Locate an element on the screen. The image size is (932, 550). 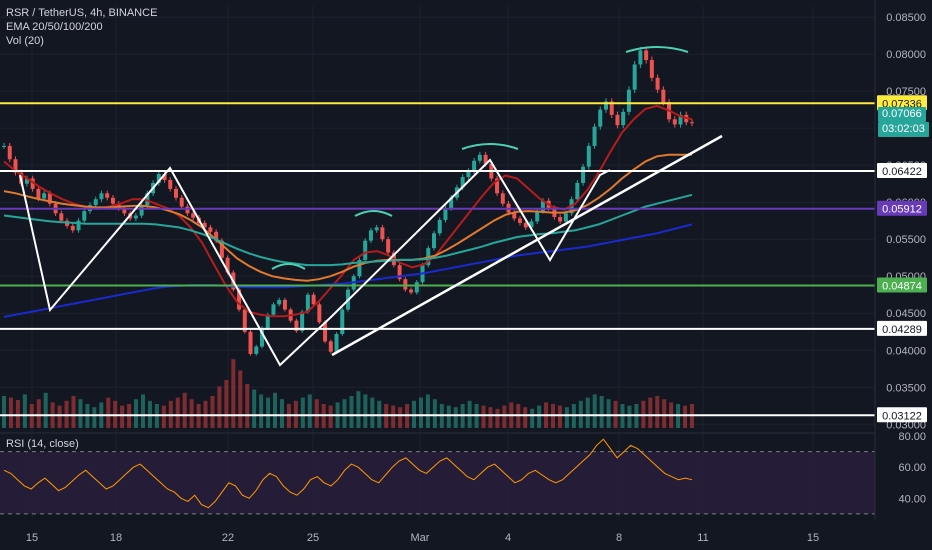
volume-indicator-label: Vol (20) is located at coordinates (25, 41).